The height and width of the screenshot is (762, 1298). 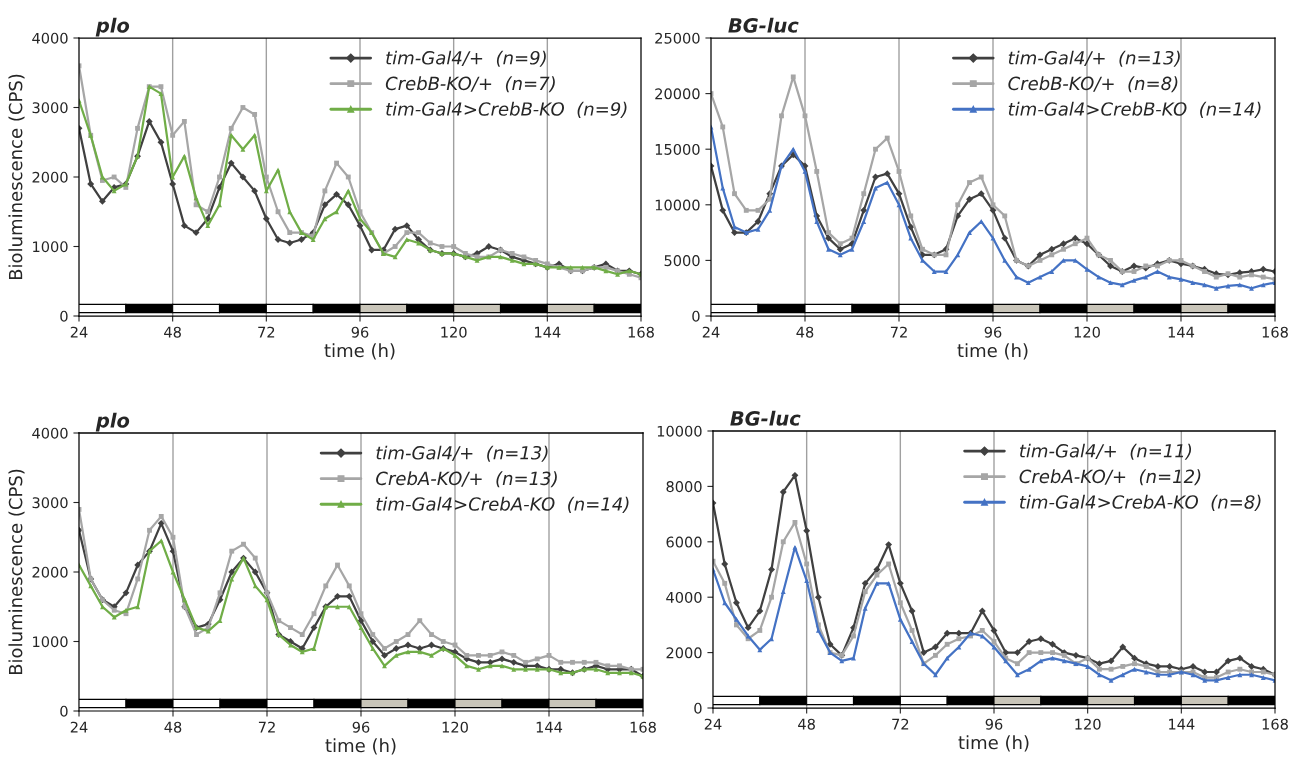 I want to click on legend-label: tim-Gal4/+ (n=11), so click(x=1105, y=451).